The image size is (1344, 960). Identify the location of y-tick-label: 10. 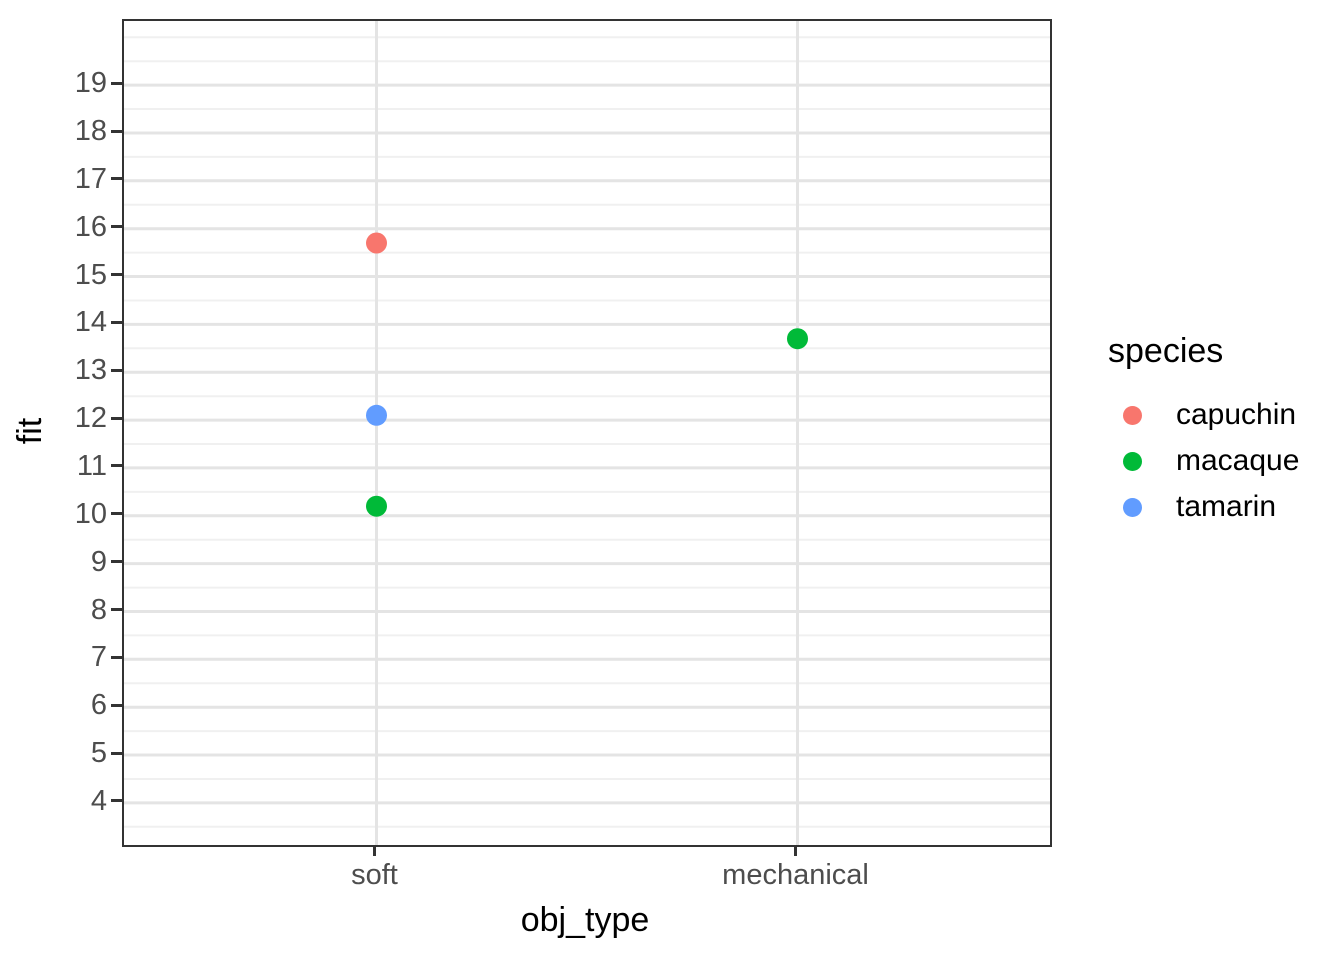
(90, 513).